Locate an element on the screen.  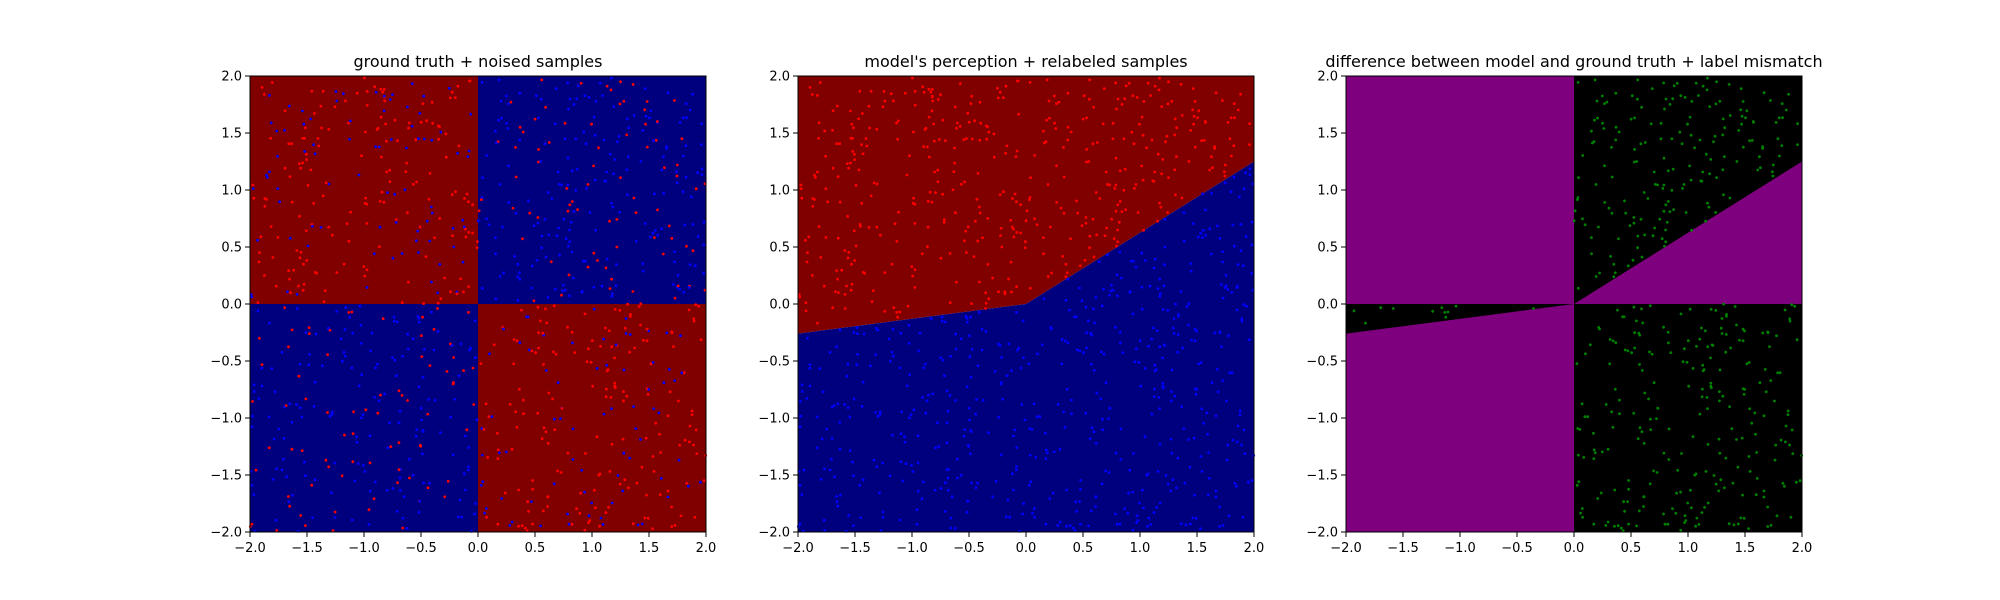
panel-title: ground truth + noised samples is located at coordinates (478, 61).